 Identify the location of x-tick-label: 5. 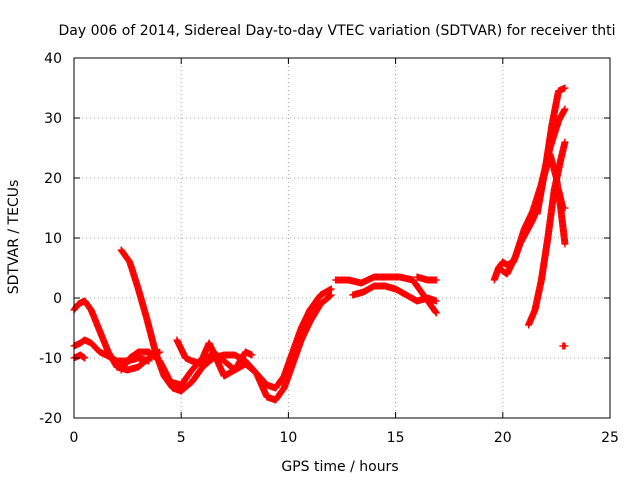
(181, 438).